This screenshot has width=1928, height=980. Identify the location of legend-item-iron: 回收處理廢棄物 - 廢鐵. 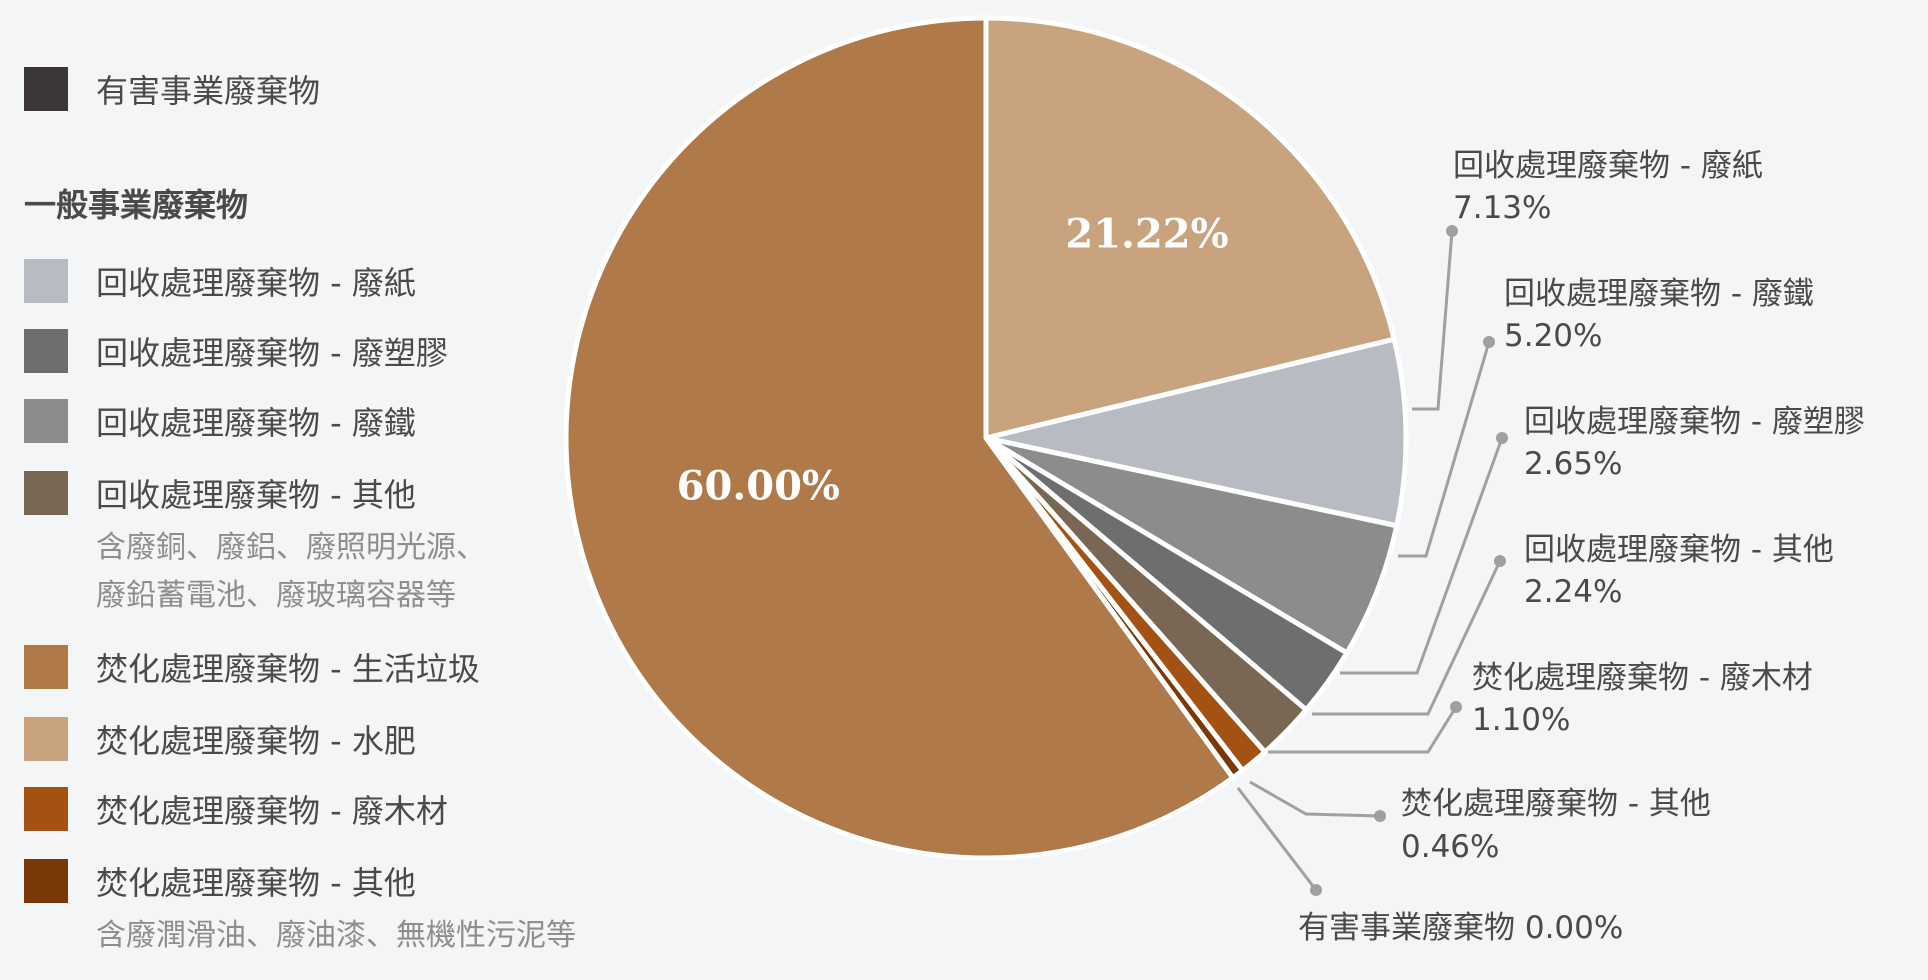
(220, 421).